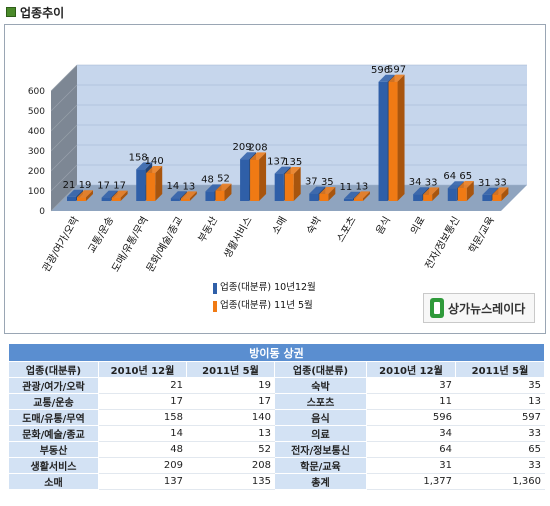  Describe the element at coordinates (396, 70) in the screenshot. I see `data-label-series2: 597` at that location.